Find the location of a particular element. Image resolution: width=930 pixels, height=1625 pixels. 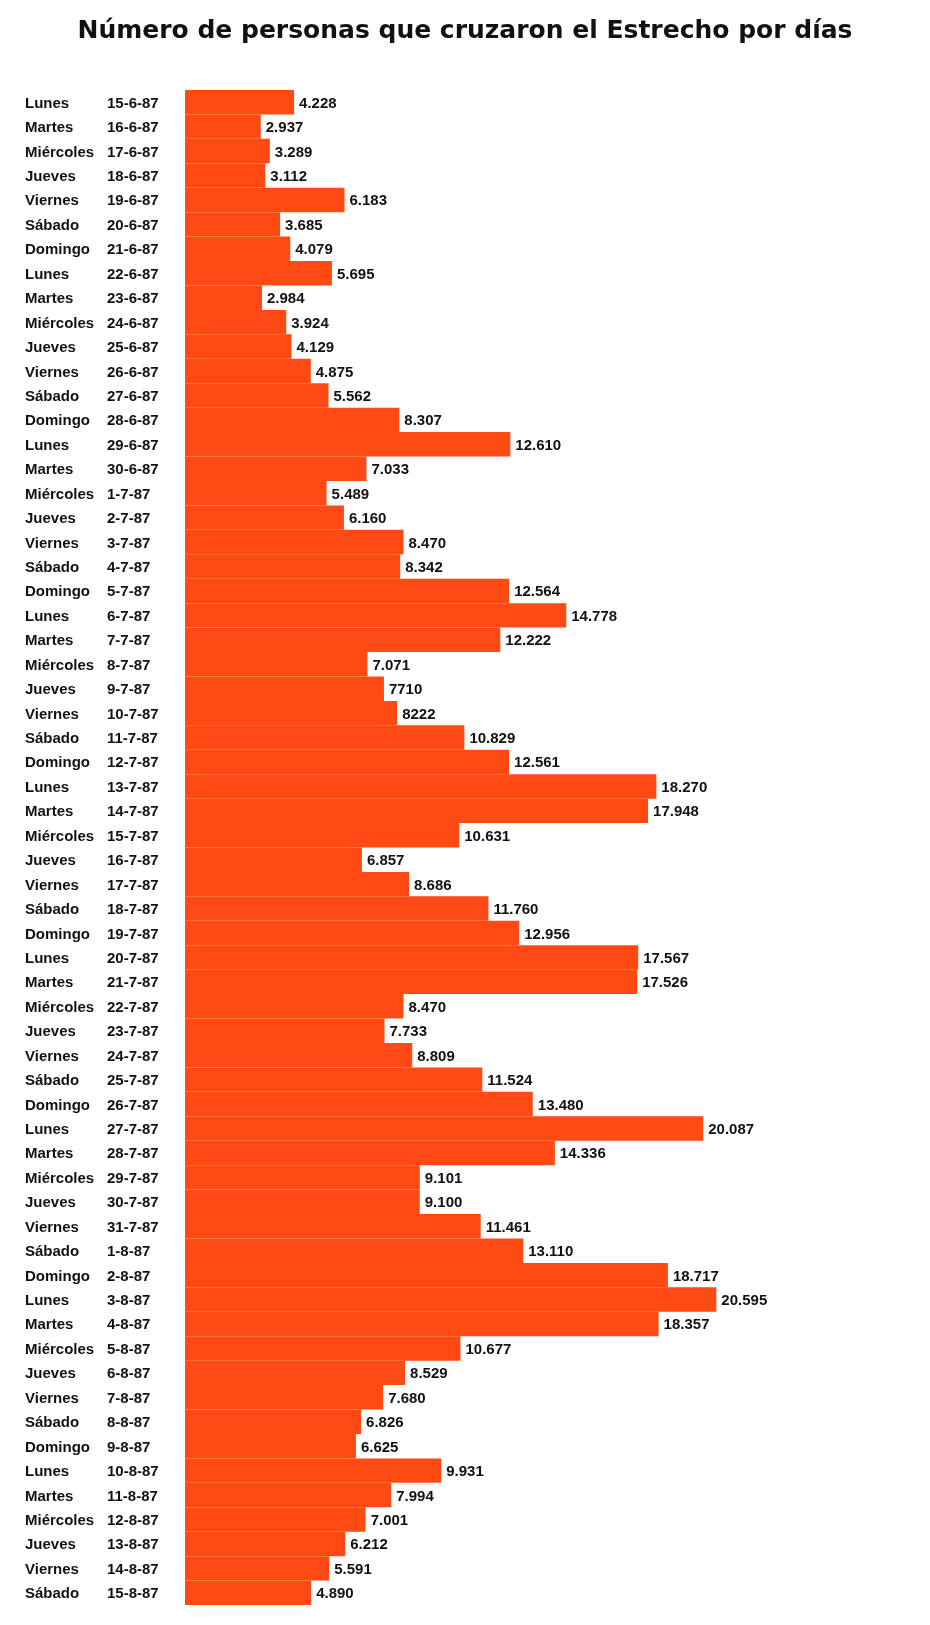

y-tick-label: Miércoles 5-8-87 is located at coordinates (88, 1348).